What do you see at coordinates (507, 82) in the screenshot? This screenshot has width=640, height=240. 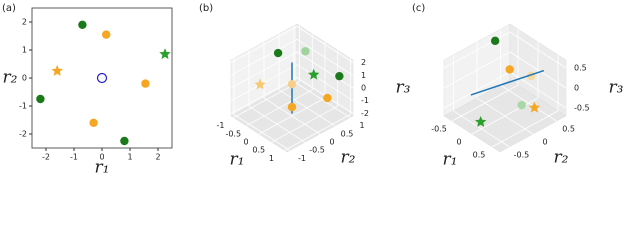 I see `line` at bounding box center [507, 82].